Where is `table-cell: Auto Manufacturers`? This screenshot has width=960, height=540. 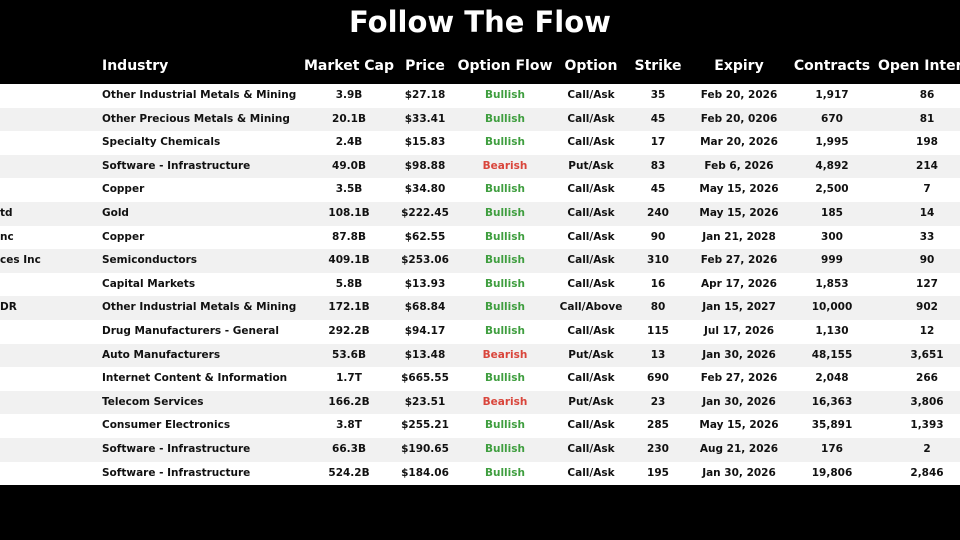 table-cell: Auto Manufacturers is located at coordinates (161, 354).